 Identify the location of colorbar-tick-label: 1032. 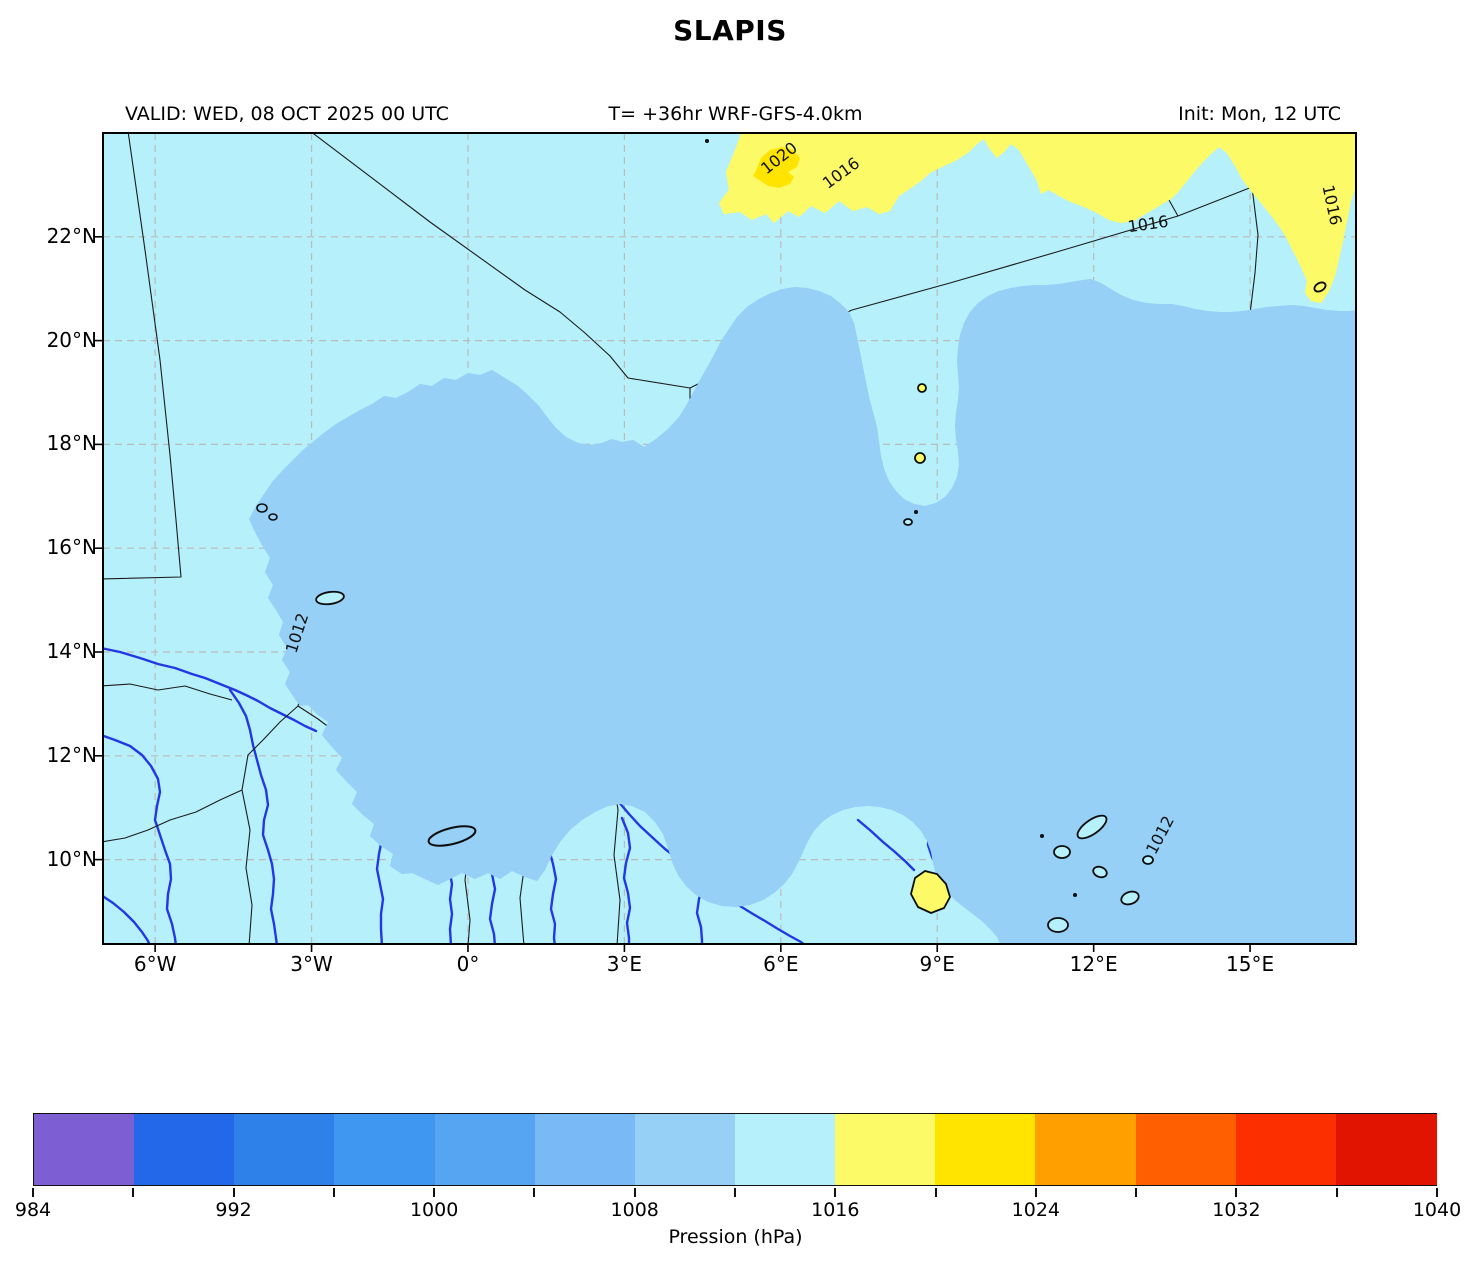
(1236, 1210).